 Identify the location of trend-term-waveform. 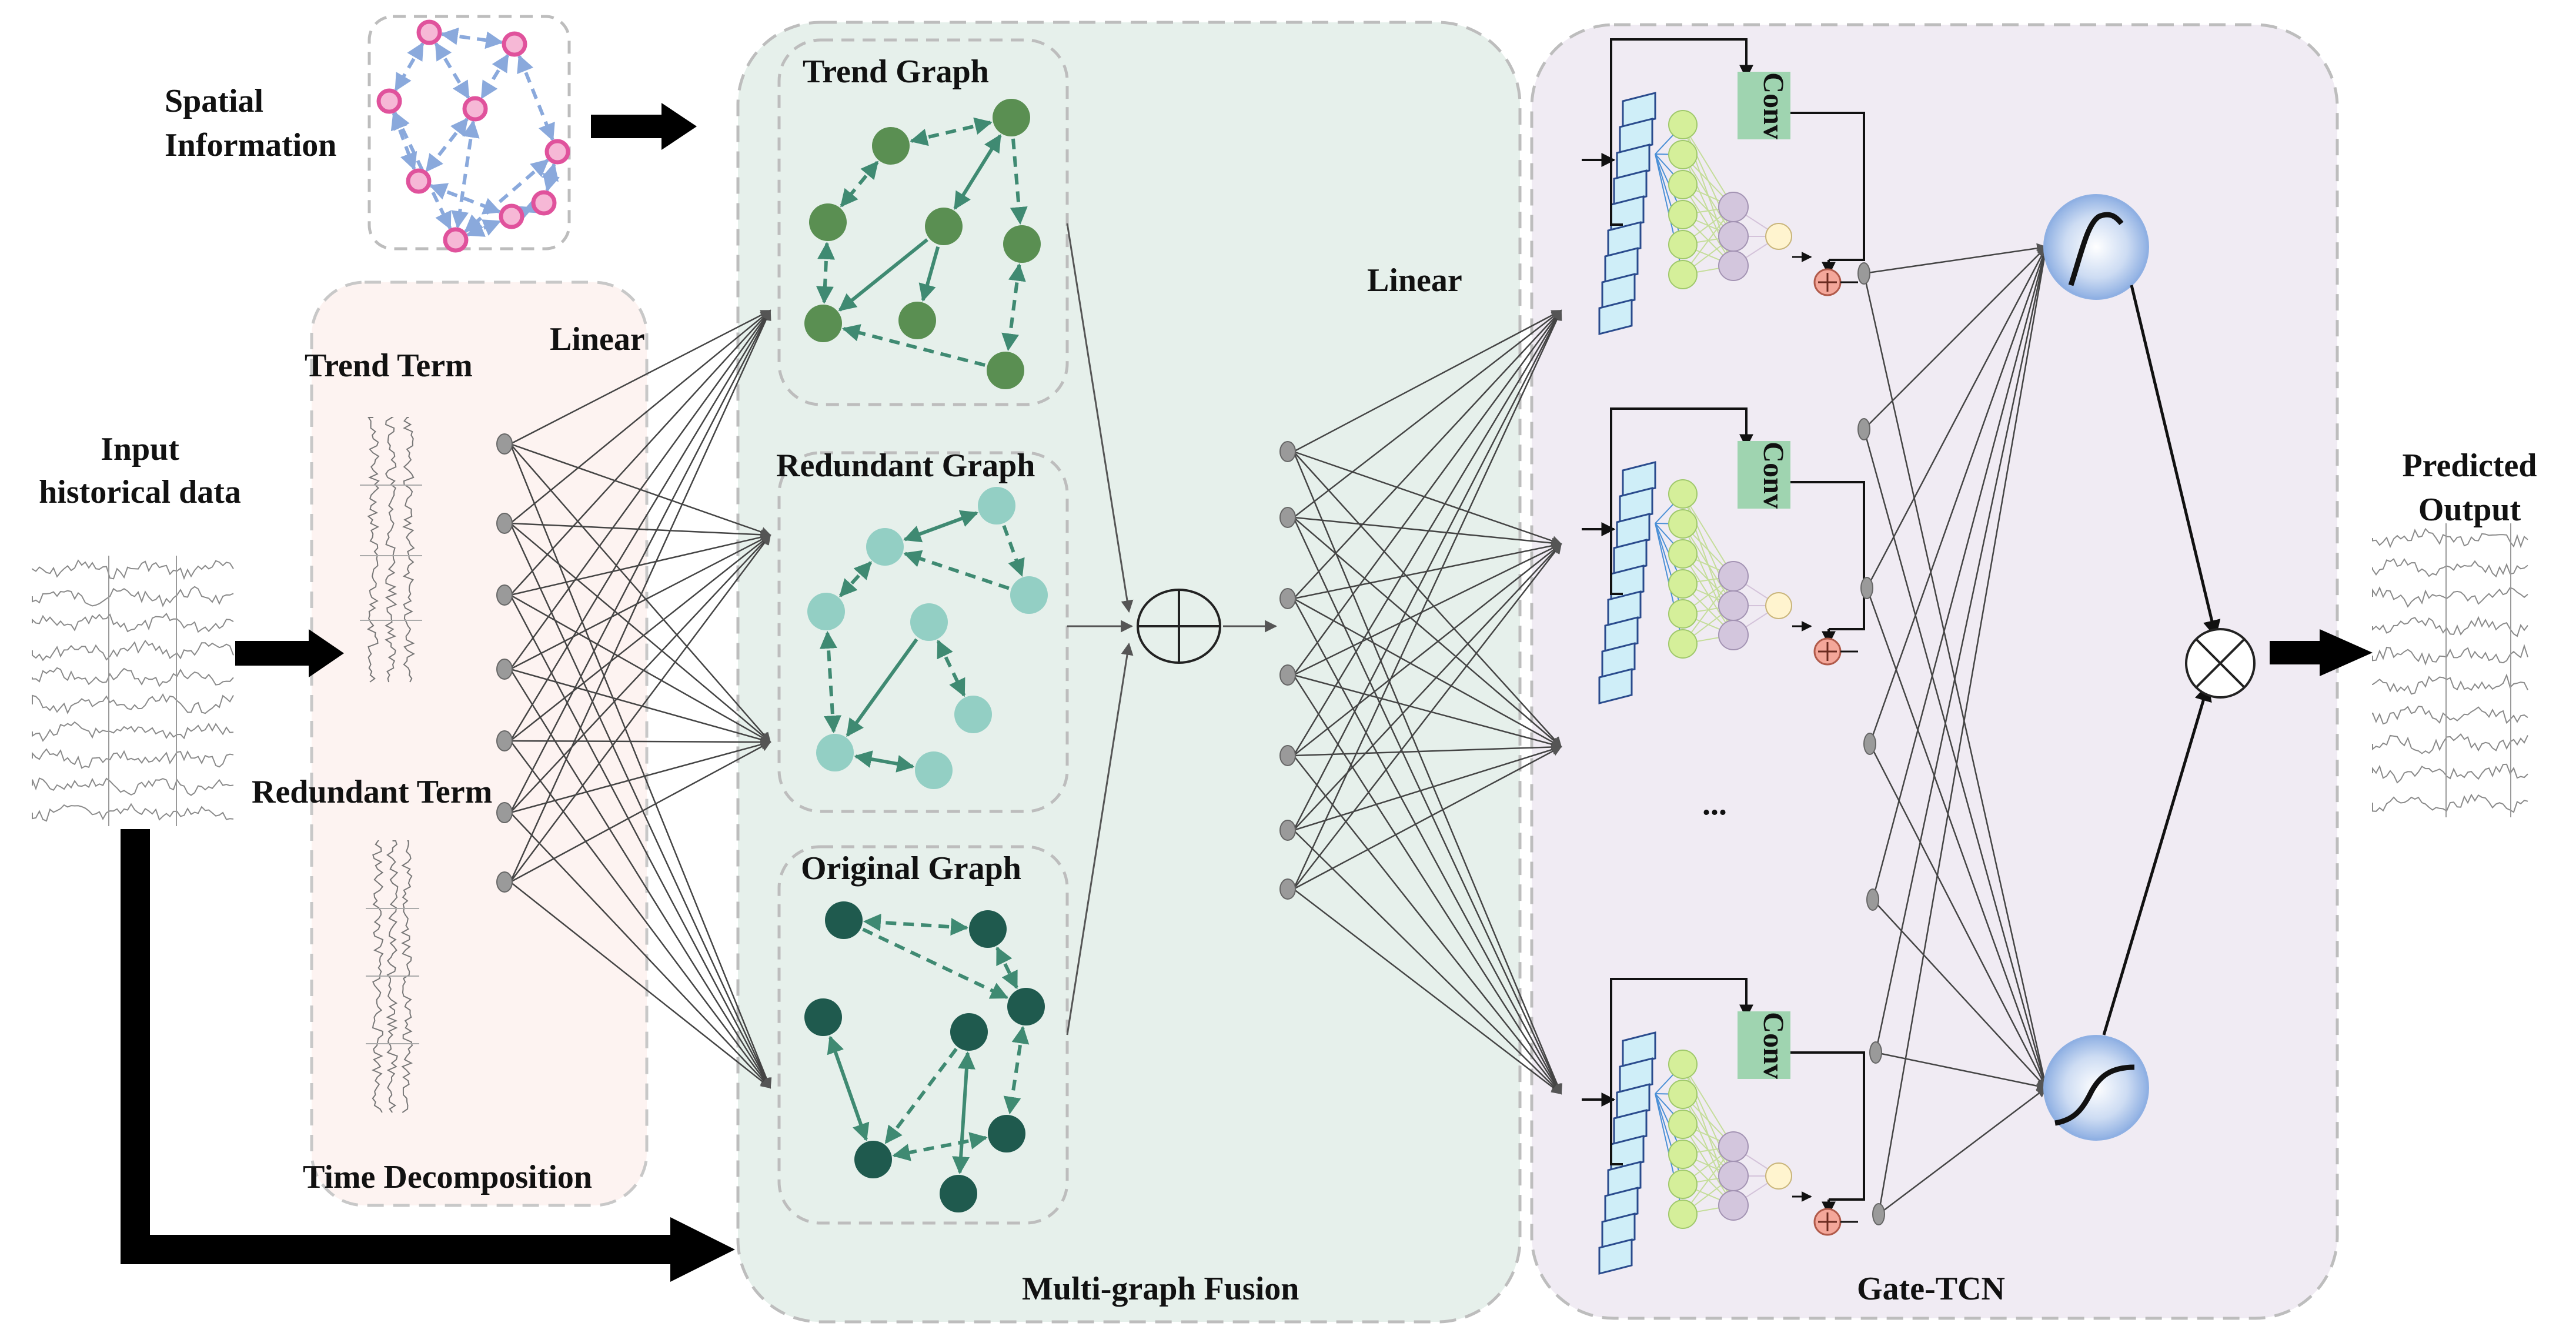
(391, 550).